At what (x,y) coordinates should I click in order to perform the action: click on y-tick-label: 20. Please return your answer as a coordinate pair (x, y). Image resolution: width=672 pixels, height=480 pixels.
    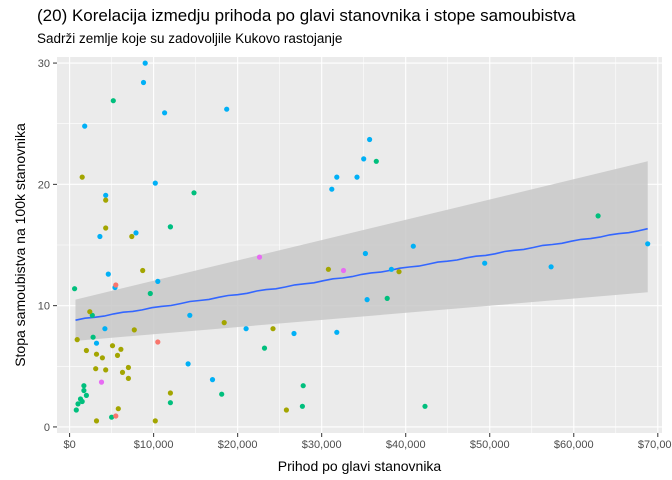
    Looking at the image, I should click on (44, 185).